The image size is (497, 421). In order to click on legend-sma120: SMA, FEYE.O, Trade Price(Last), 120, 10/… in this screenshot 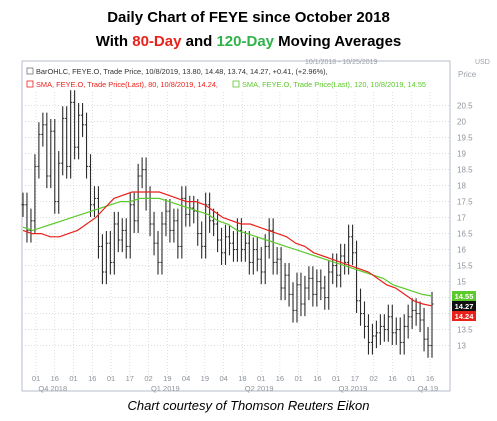, I will do `click(334, 84)`.